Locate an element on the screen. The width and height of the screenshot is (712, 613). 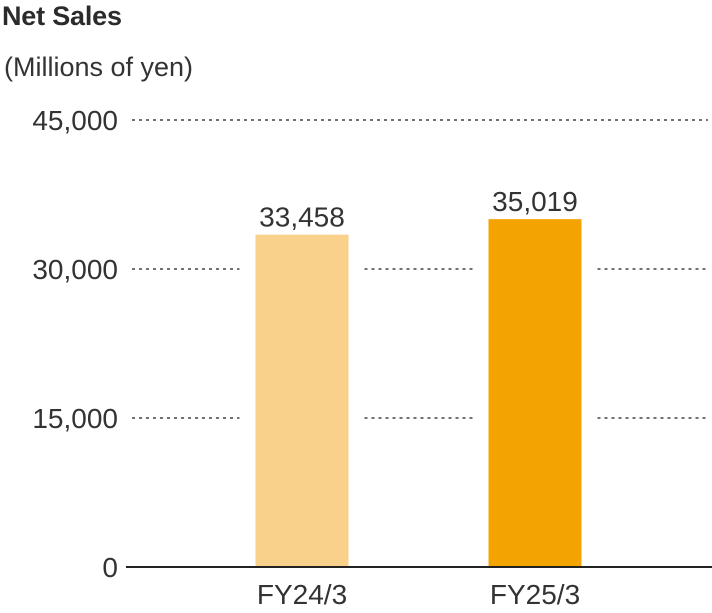
chart-title: Net Sales is located at coordinates (62, 16).